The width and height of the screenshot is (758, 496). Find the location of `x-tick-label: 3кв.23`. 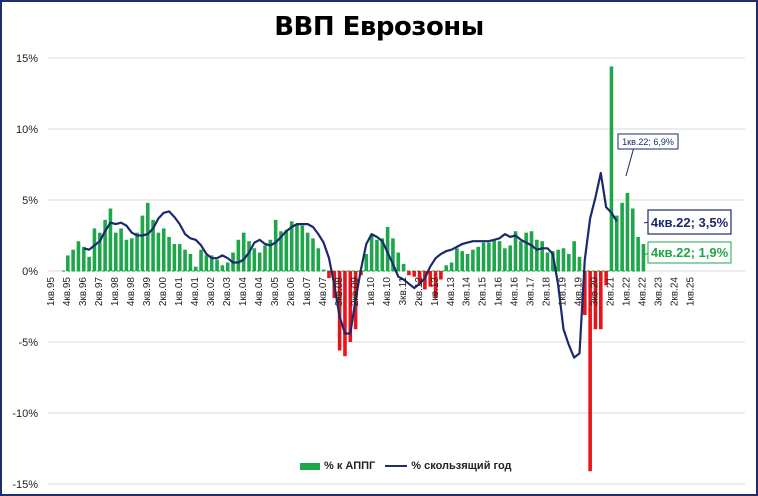

x-tick-label: 3кв.23 is located at coordinates (659, 292).